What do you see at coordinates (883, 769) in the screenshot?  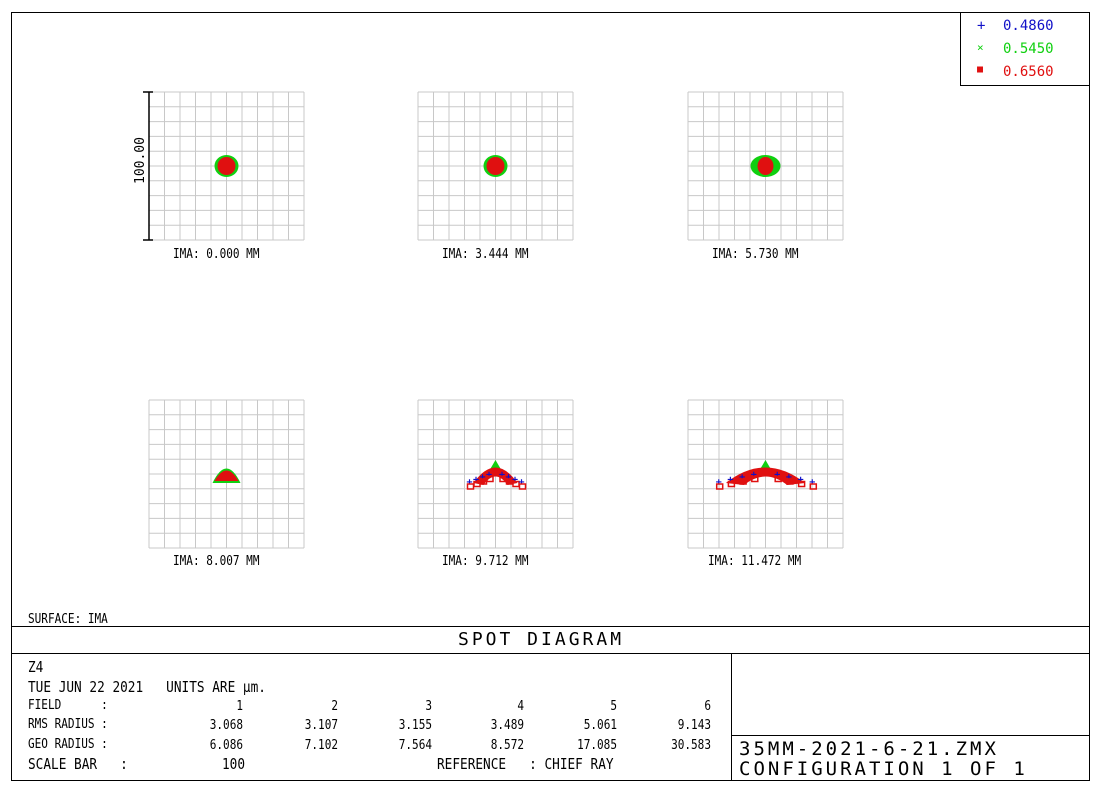 I see `configuration: CONFIGURATION 1 OF 1` at bounding box center [883, 769].